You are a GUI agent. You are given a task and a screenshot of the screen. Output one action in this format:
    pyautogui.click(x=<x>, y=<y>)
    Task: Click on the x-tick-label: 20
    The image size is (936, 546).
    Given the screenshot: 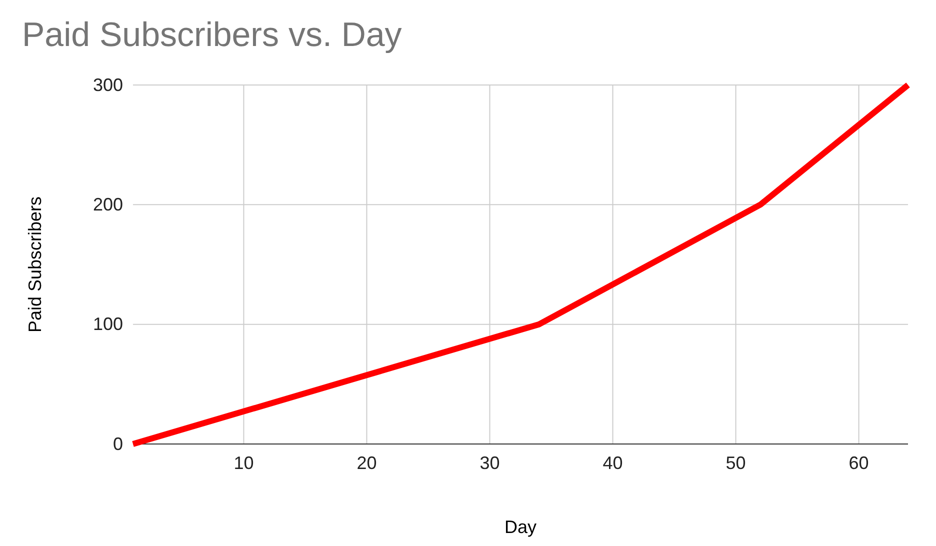 What is the action you would take?
    pyautogui.click(x=366, y=462)
    